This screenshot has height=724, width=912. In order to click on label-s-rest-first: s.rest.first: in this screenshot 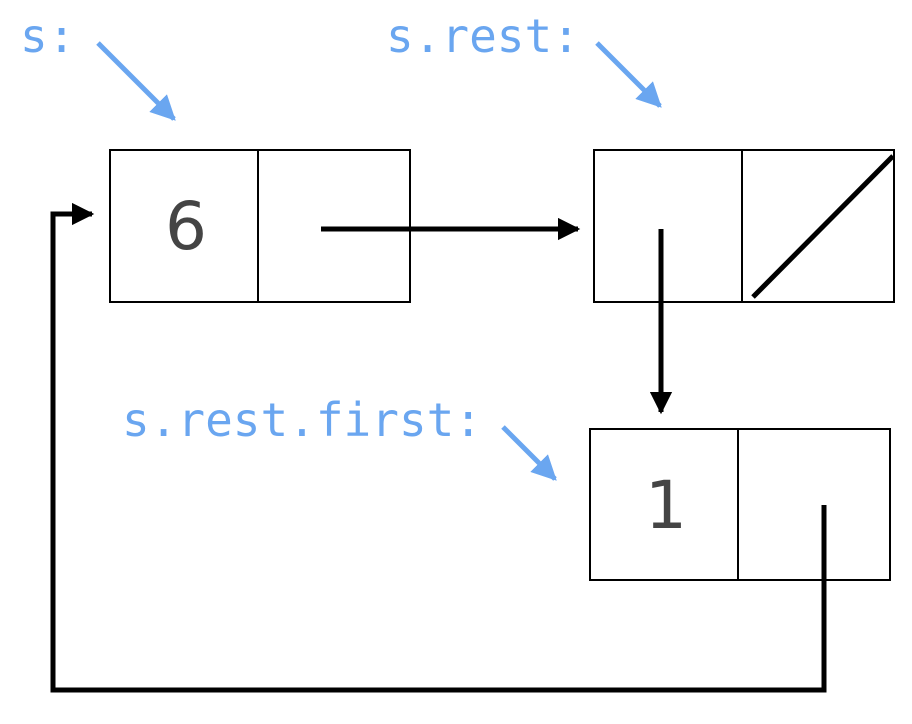, I will do `click(302, 420)`.